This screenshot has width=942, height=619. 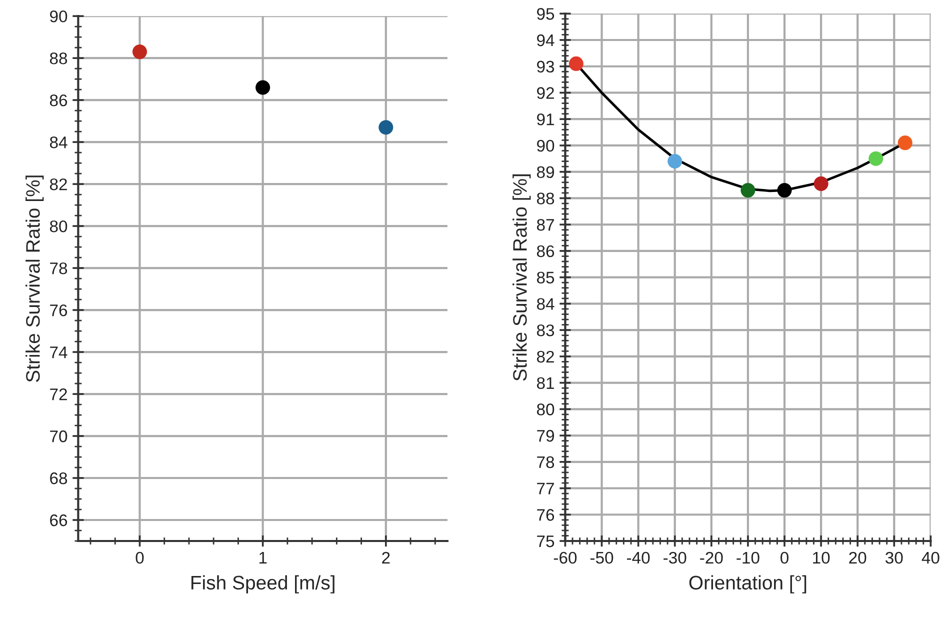 I want to click on y-tick-label: 85, so click(x=545, y=278).